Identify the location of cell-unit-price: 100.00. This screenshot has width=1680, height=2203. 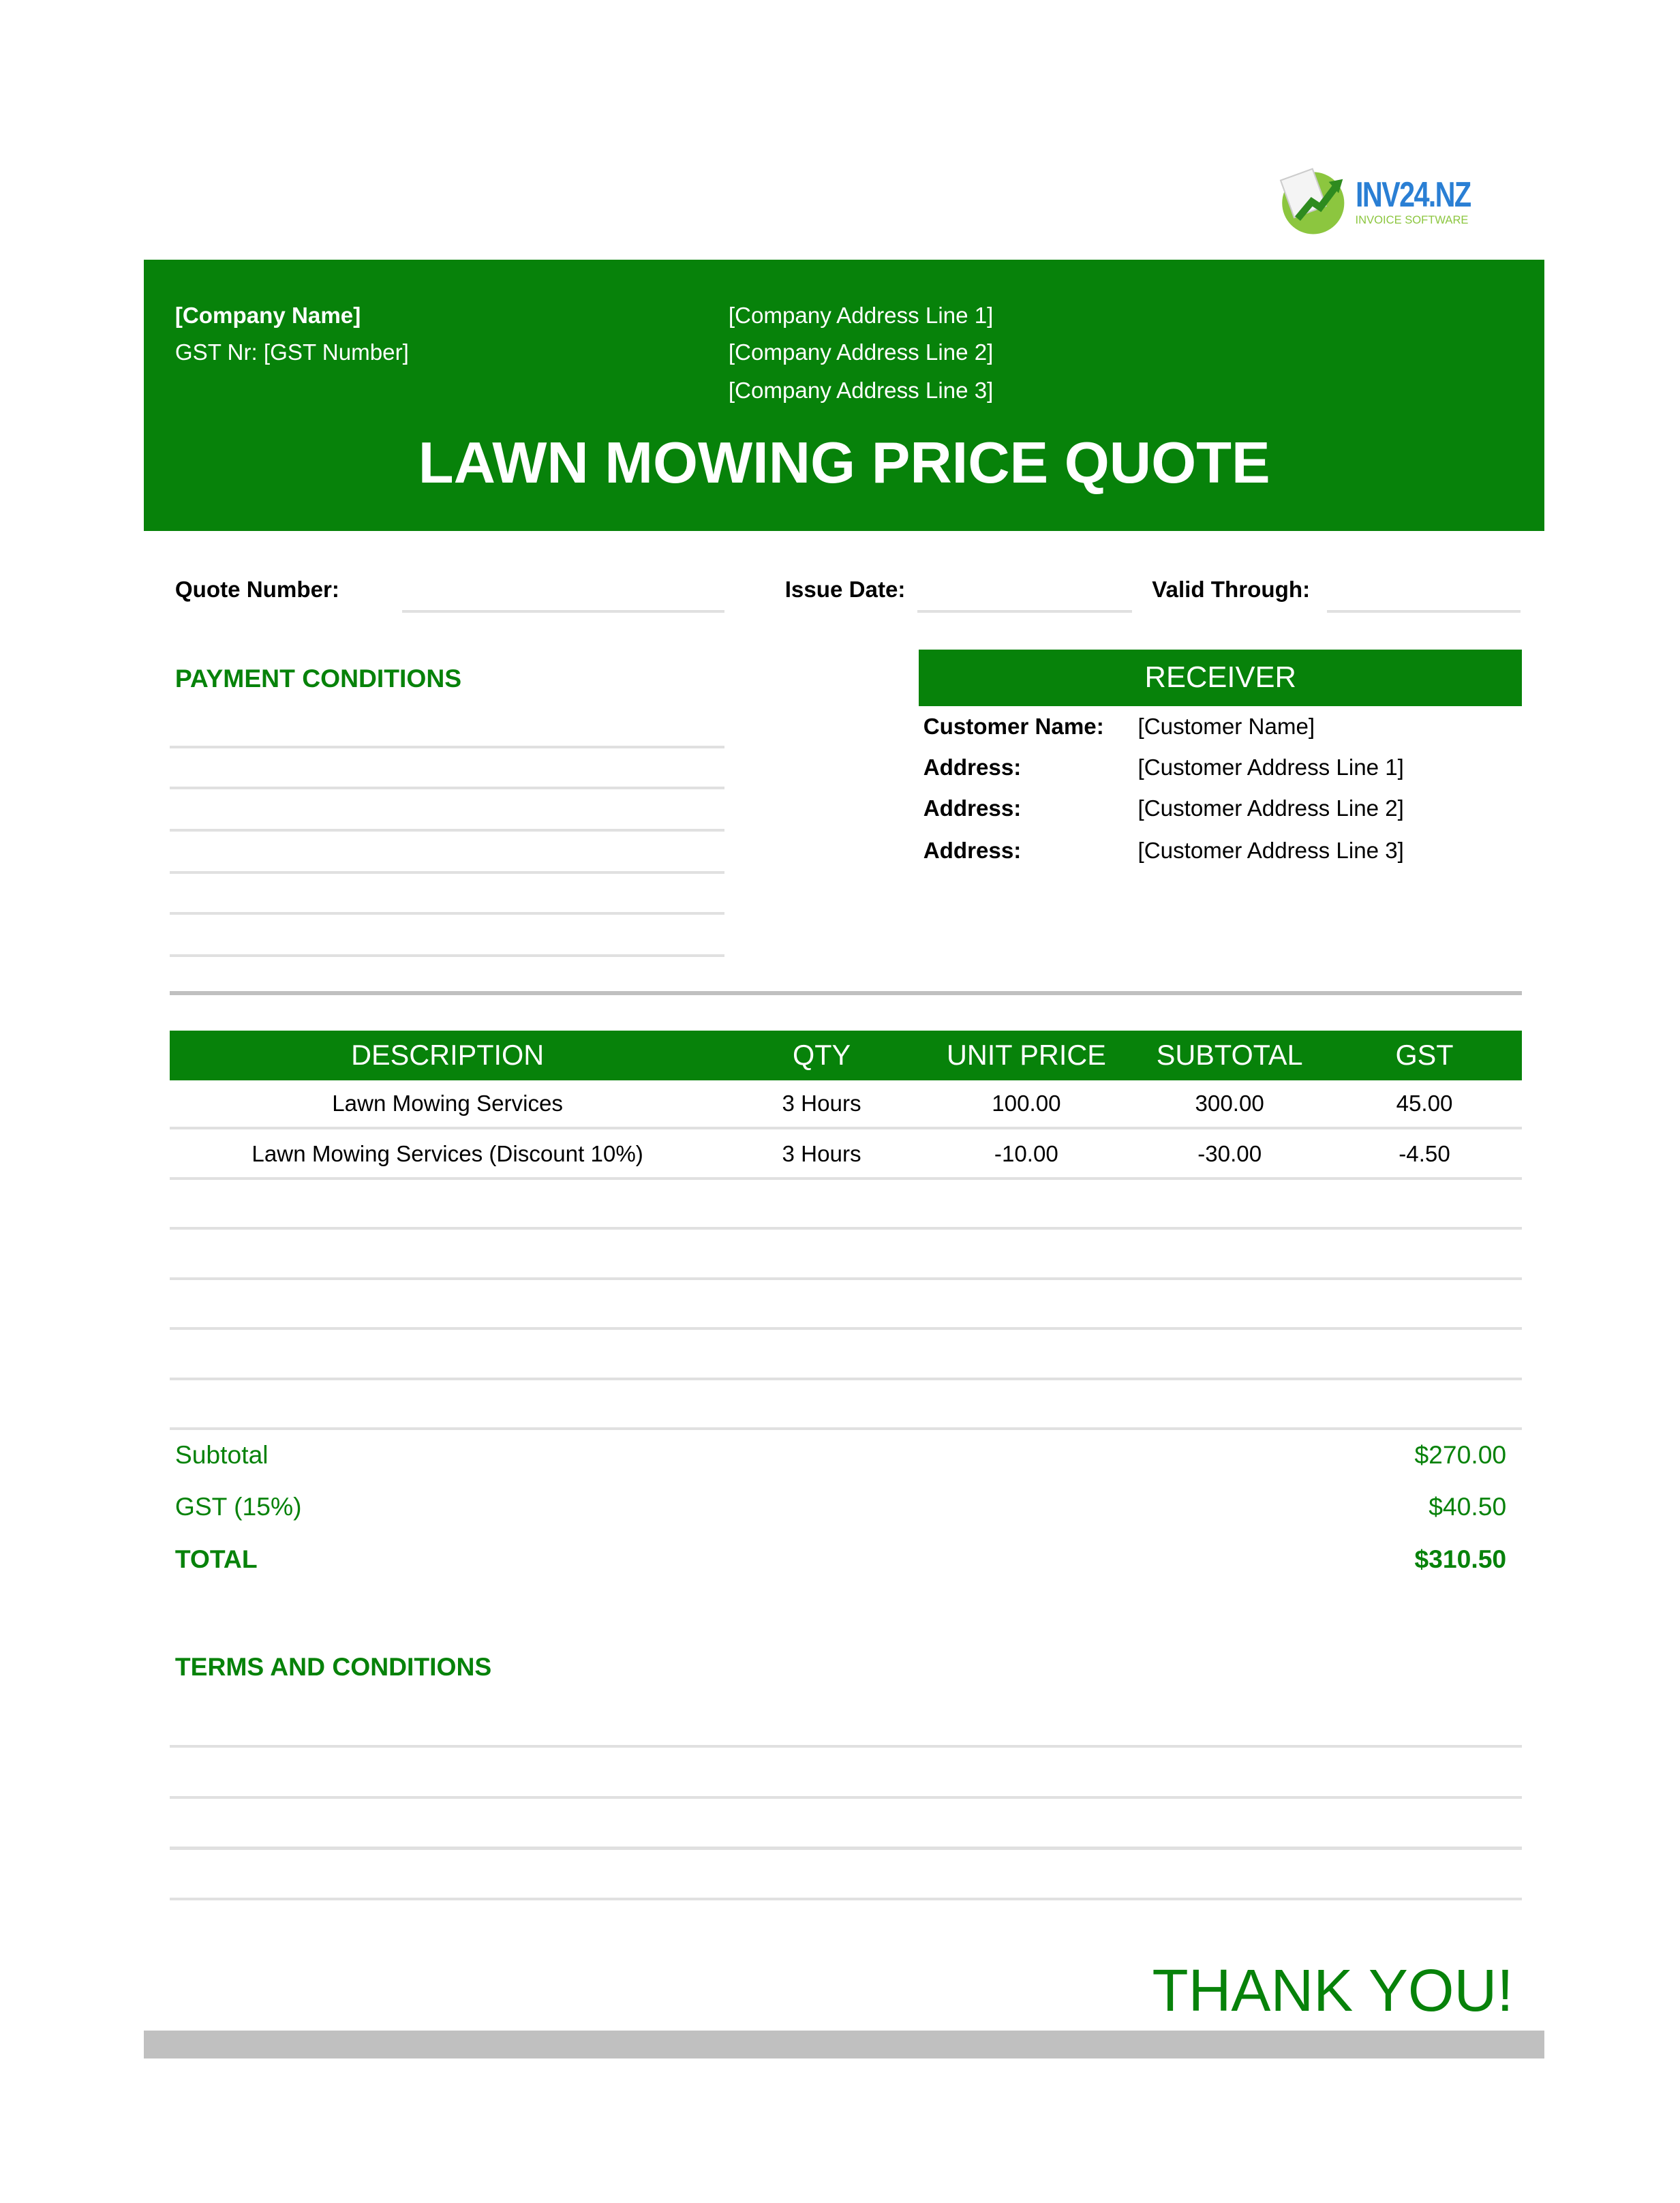
(1026, 1104).